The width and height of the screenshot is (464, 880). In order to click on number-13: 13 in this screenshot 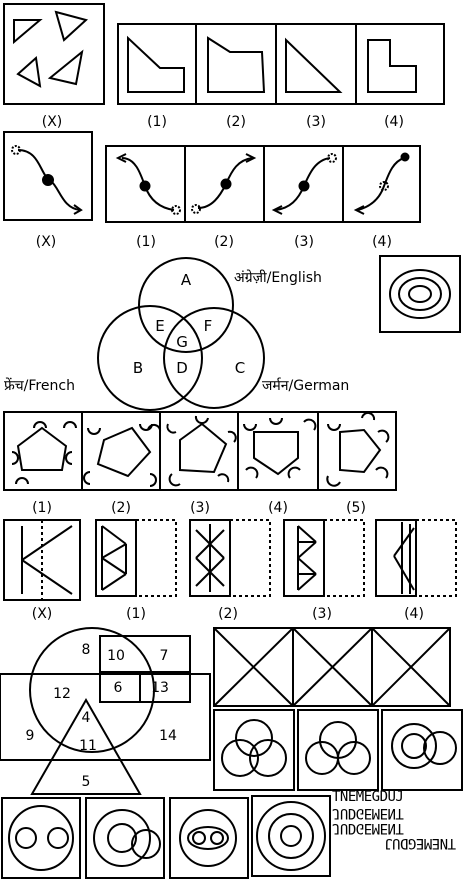, I will do `click(160, 688)`.